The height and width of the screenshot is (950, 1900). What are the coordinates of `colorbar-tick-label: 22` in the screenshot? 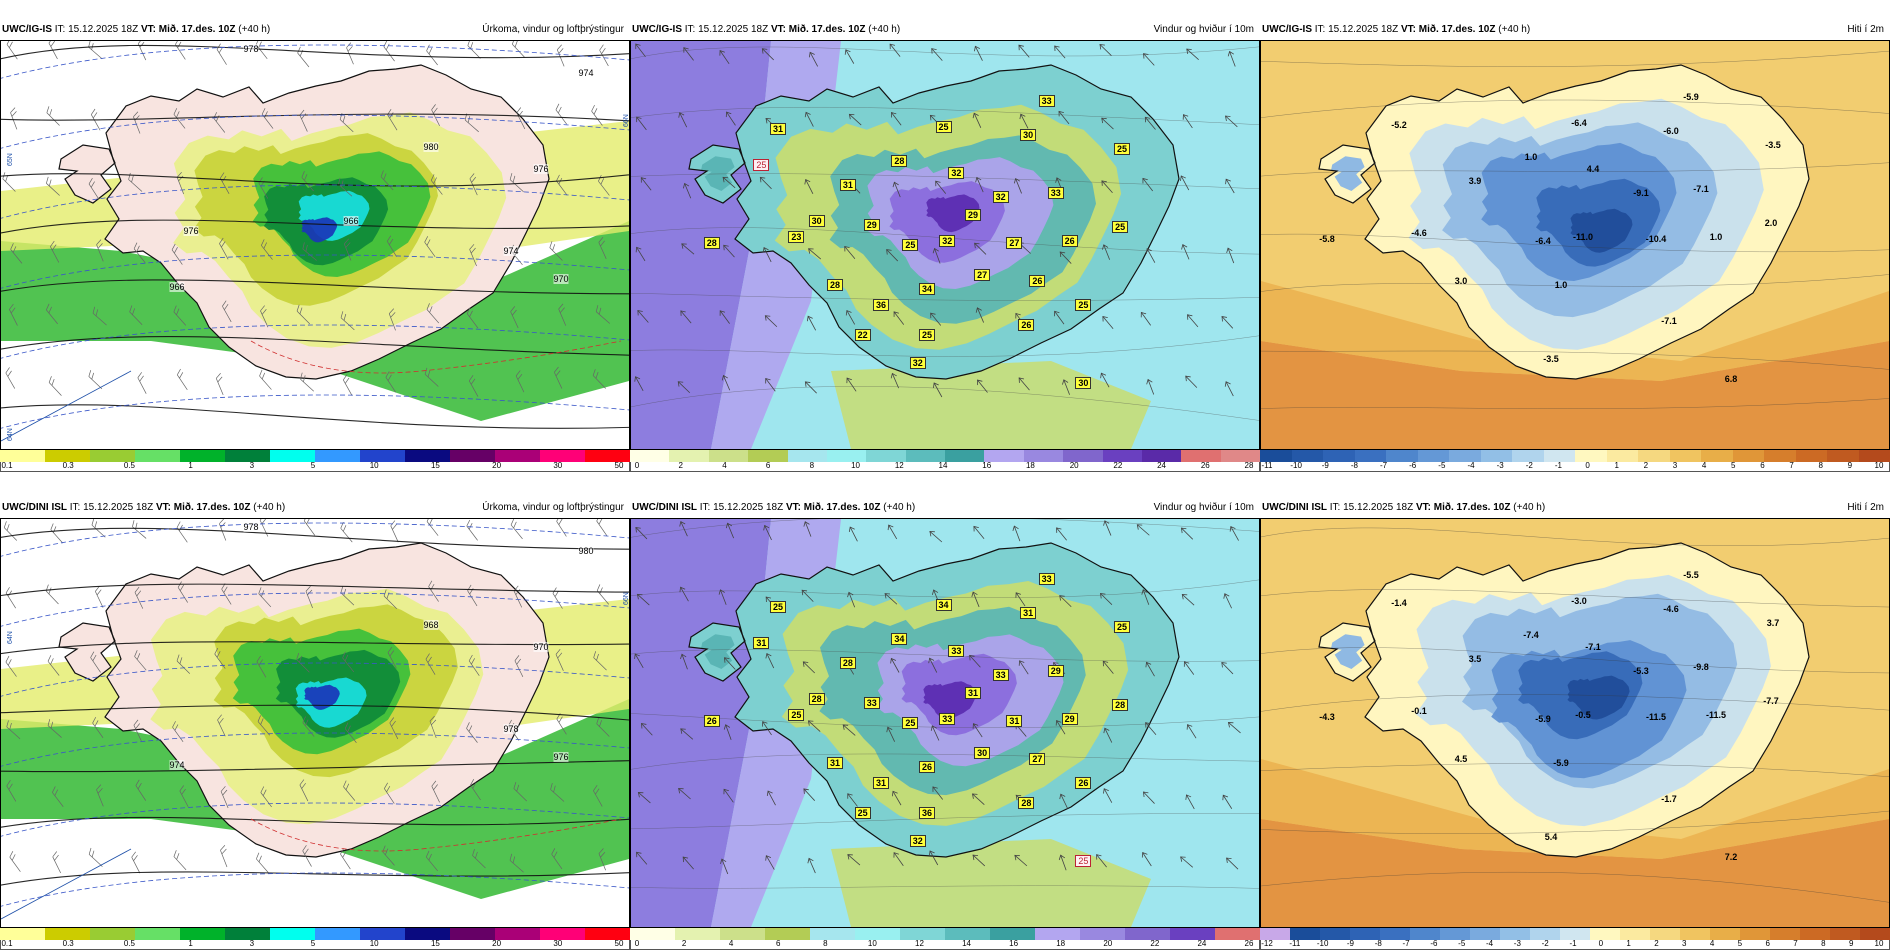 It's located at (1155, 943).